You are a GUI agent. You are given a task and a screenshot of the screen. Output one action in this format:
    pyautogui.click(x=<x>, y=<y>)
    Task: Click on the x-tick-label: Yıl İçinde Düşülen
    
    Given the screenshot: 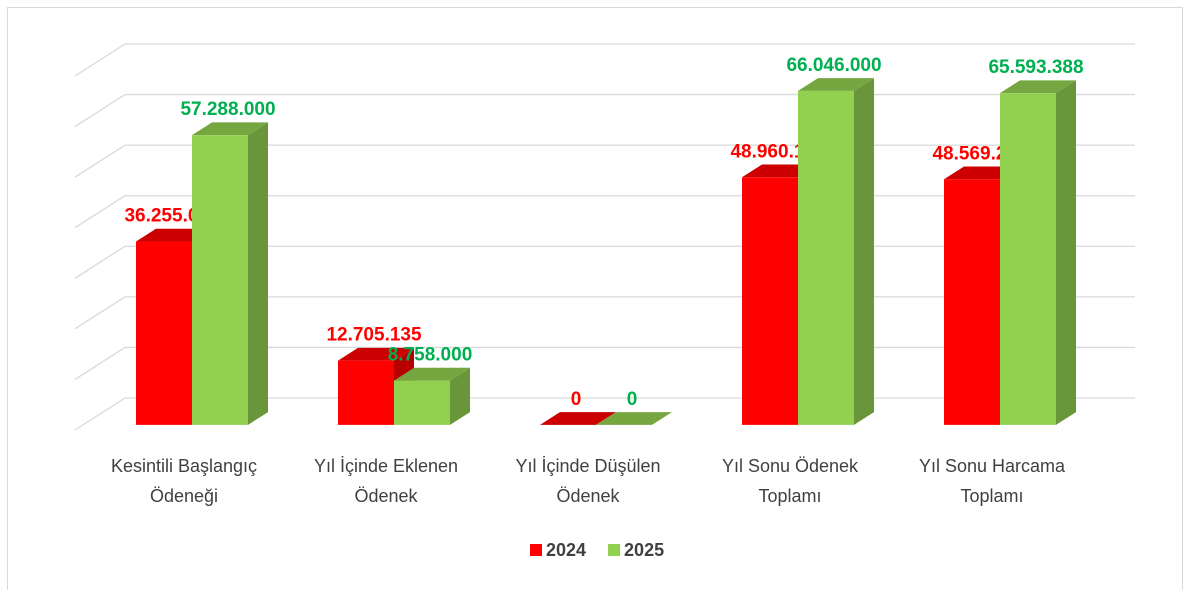 What is the action you would take?
    pyautogui.click(x=587, y=466)
    